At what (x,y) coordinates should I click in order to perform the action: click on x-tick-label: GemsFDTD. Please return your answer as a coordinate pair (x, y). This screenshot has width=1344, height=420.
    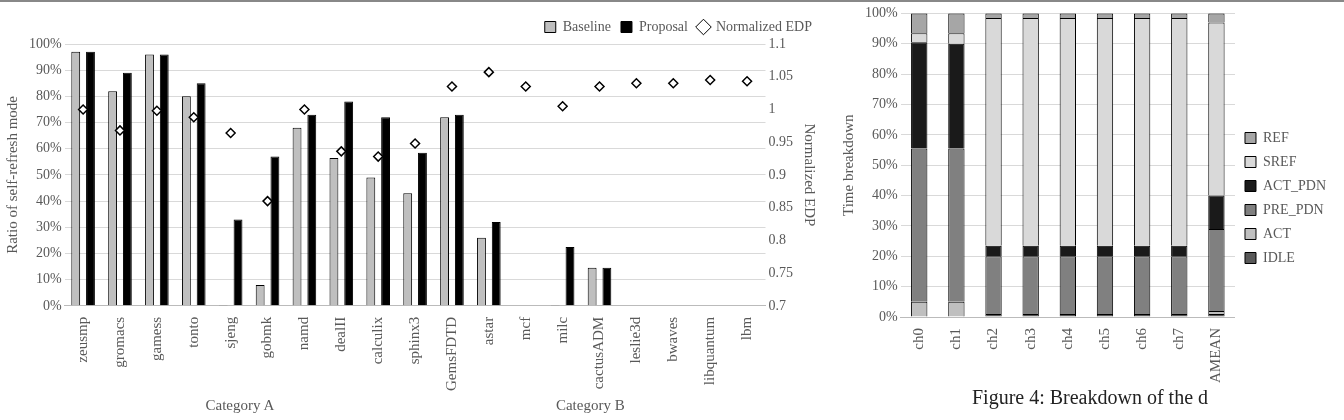
    Looking at the image, I should click on (450, 354).